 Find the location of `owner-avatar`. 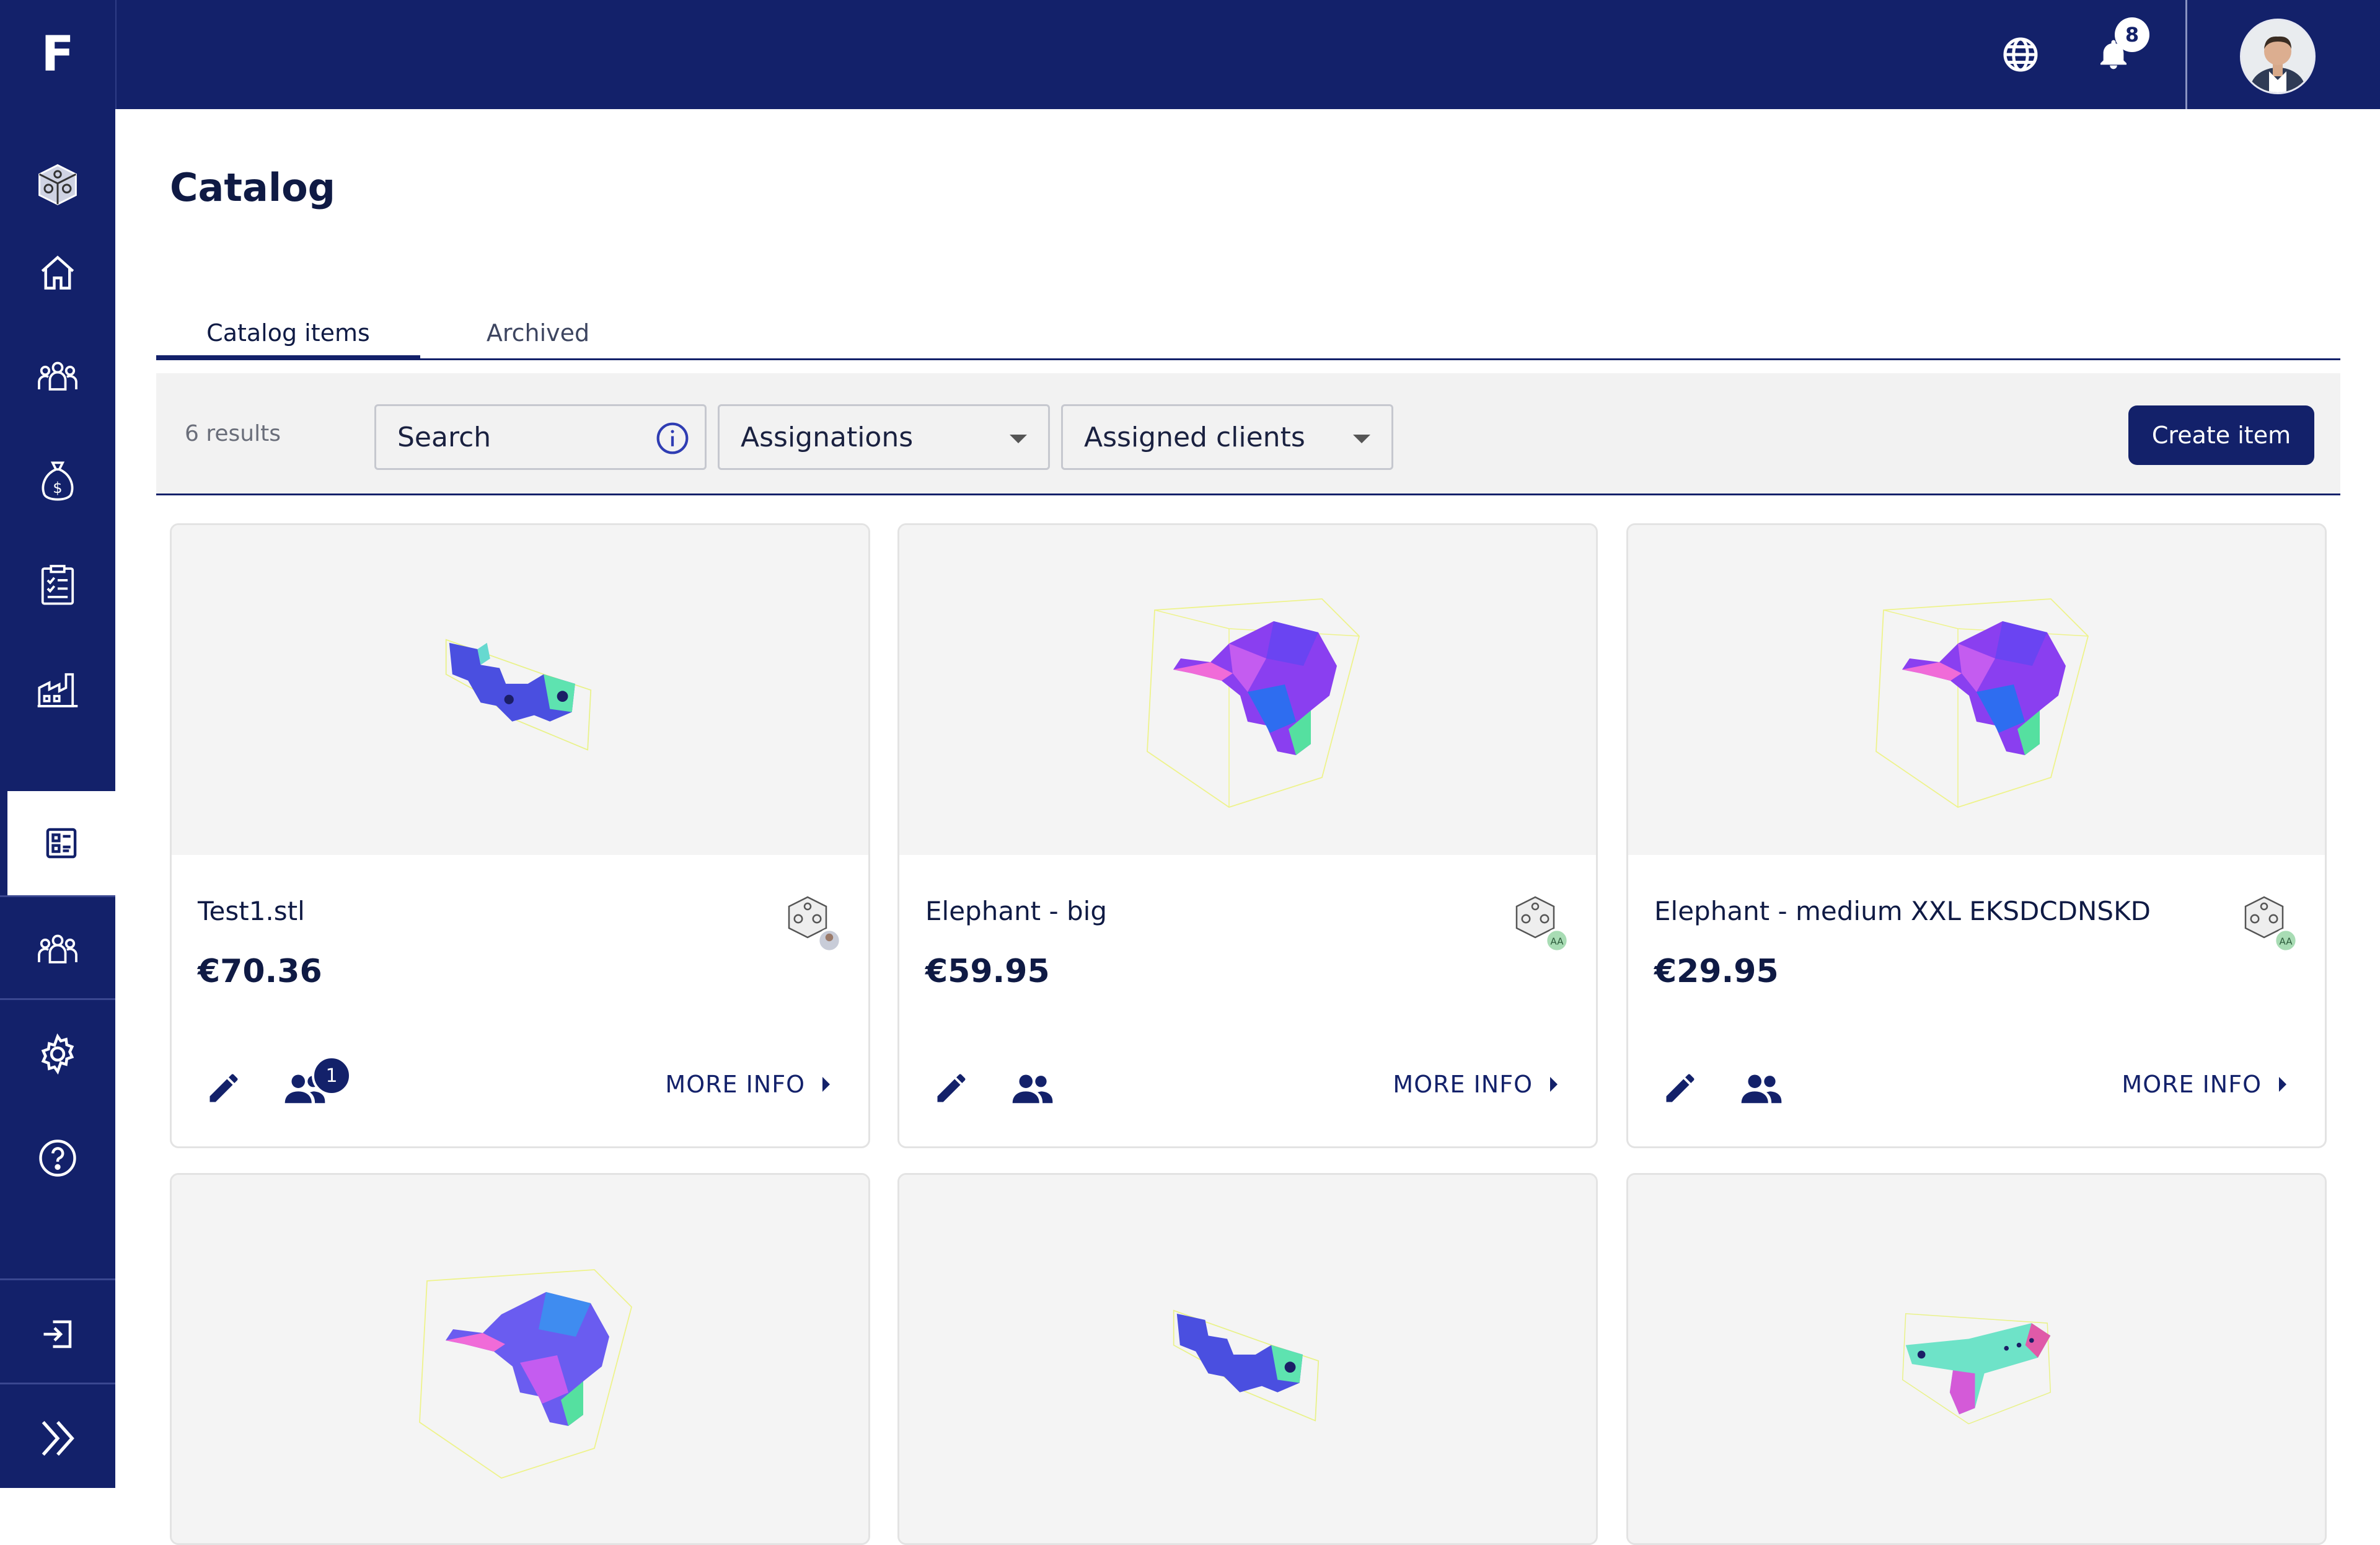

owner-avatar is located at coordinates (814, 922).